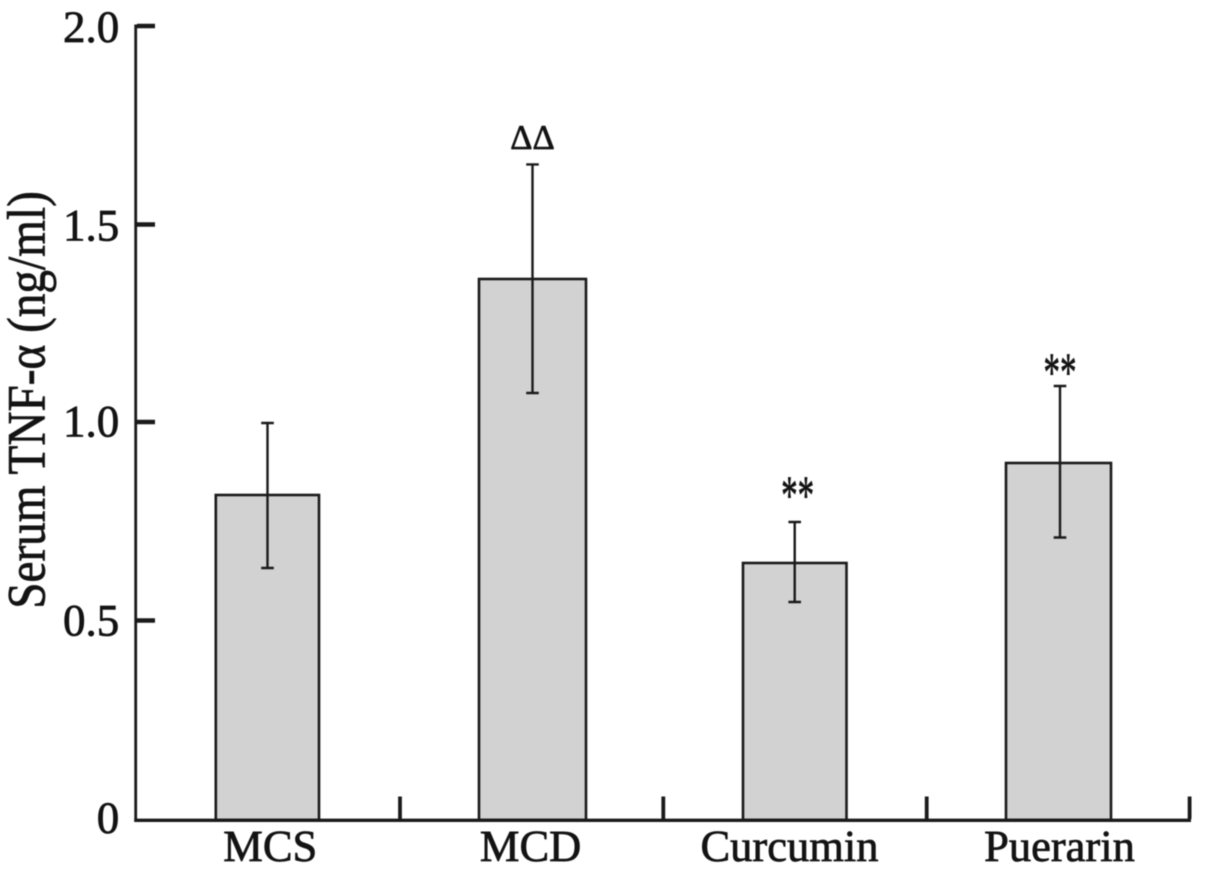  Describe the element at coordinates (91, 422) in the screenshot. I see `svg-text: 1.0` at that location.